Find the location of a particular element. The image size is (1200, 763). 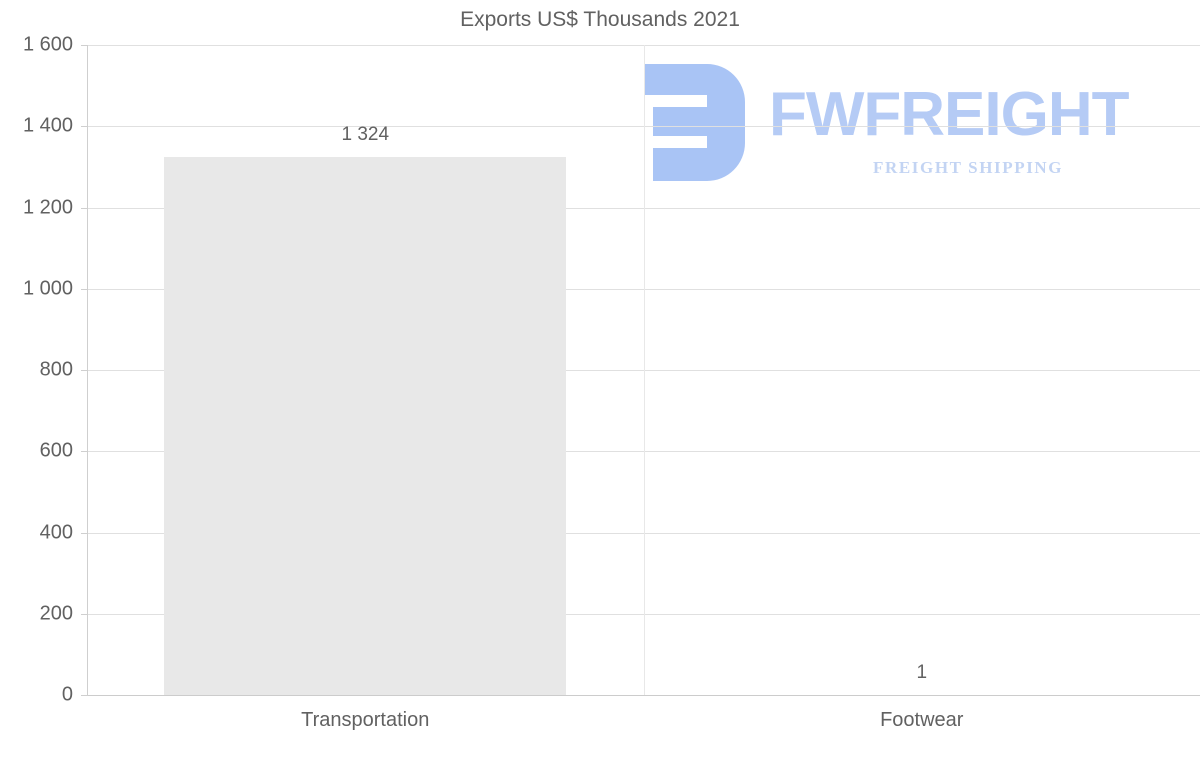

y-axis-tick-label: 400 is located at coordinates (56, 532).